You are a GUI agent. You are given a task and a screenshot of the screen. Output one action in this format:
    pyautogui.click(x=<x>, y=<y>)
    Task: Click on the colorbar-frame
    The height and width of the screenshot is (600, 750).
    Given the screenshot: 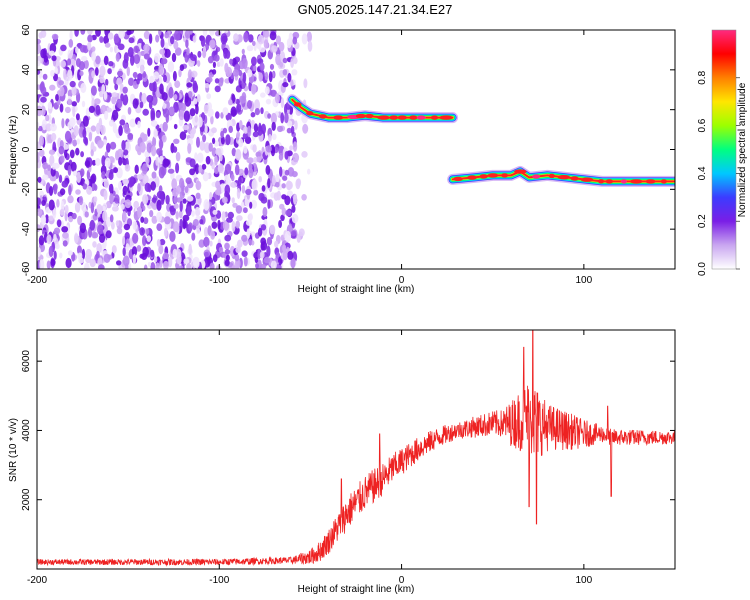 What is the action you would take?
    pyautogui.click(x=724, y=149)
    